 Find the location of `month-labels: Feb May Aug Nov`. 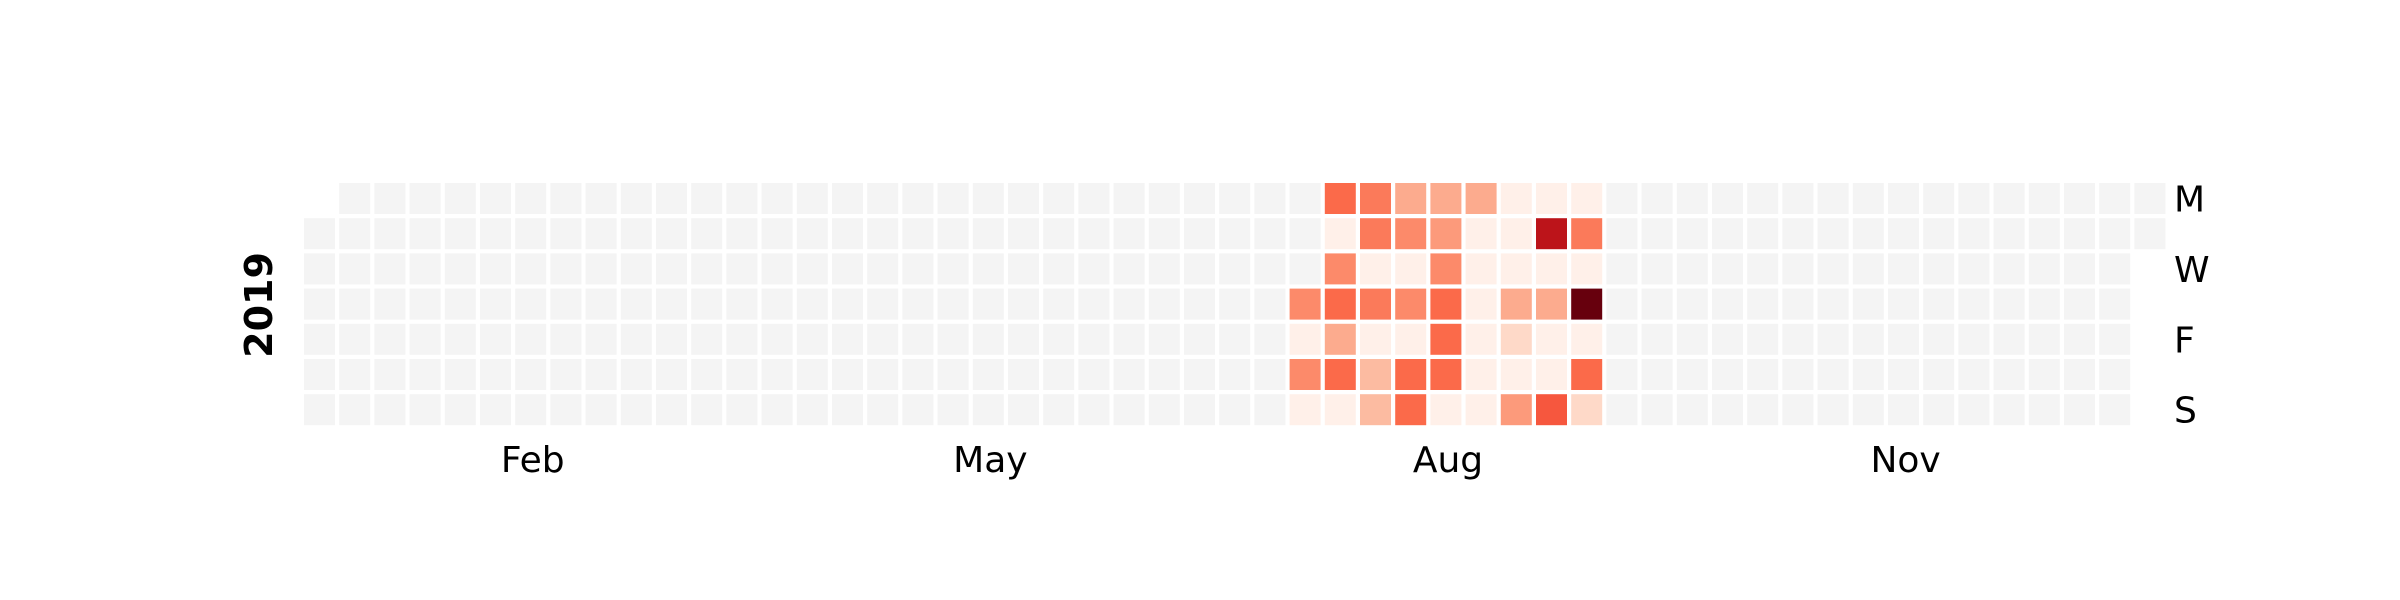

month-labels: Feb May Aug Nov is located at coordinates (1221, 460).